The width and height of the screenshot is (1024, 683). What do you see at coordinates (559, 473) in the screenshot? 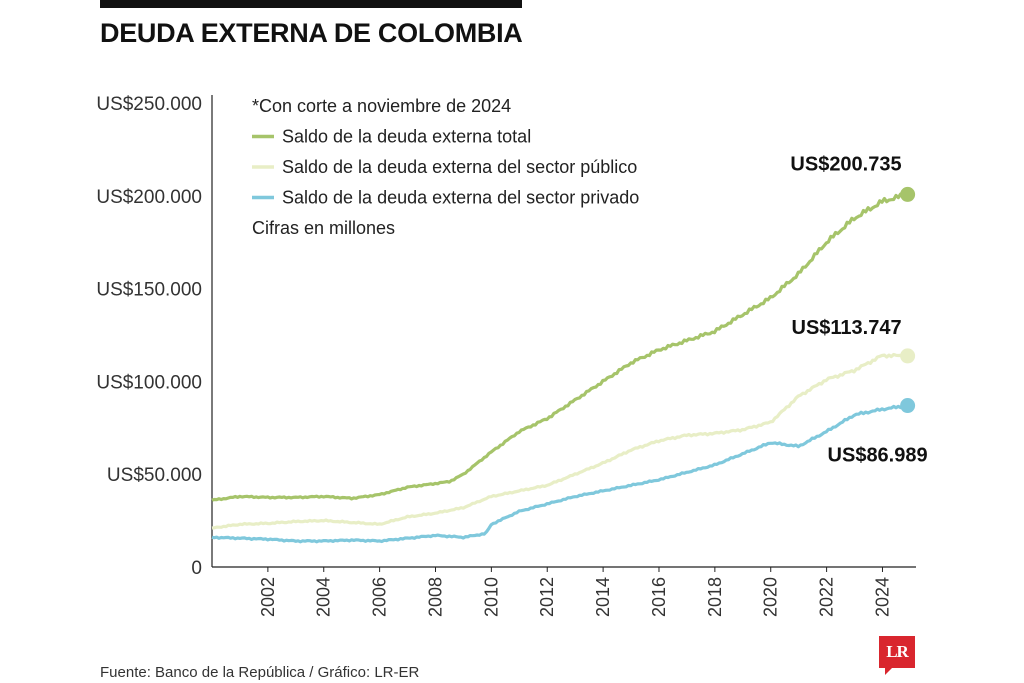
I see `series-line` at bounding box center [559, 473].